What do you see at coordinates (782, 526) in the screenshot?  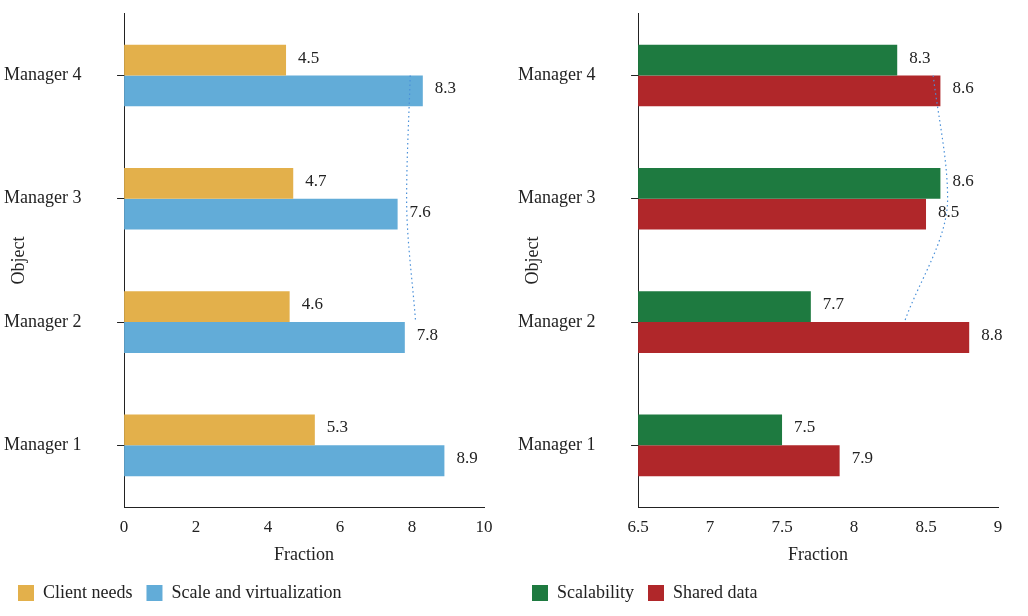 I see `x-tick-label: 7.5` at bounding box center [782, 526].